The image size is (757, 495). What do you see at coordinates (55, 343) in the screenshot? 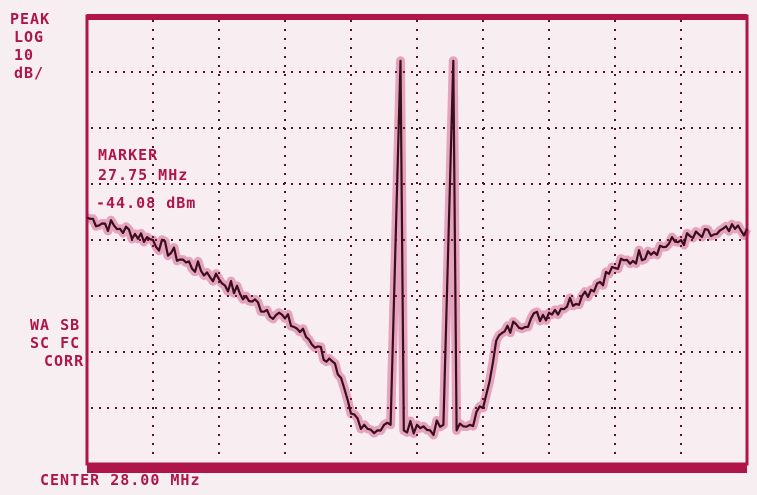
I see `status-line-2: SC FC` at bounding box center [55, 343].